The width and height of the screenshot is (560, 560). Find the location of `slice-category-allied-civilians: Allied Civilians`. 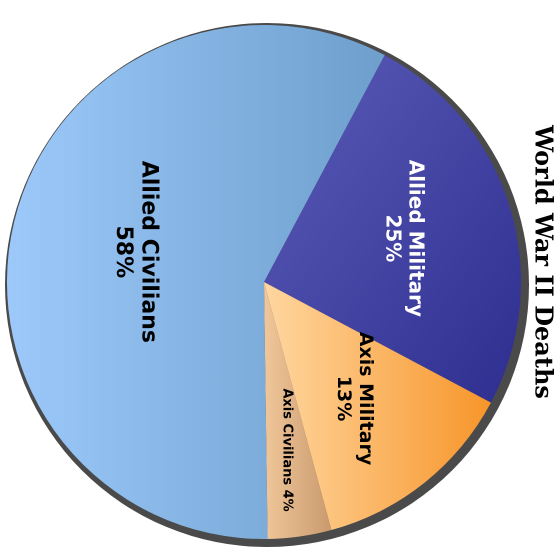

slice-category-allied-civilians: Allied Civilians is located at coordinates (148, 252).